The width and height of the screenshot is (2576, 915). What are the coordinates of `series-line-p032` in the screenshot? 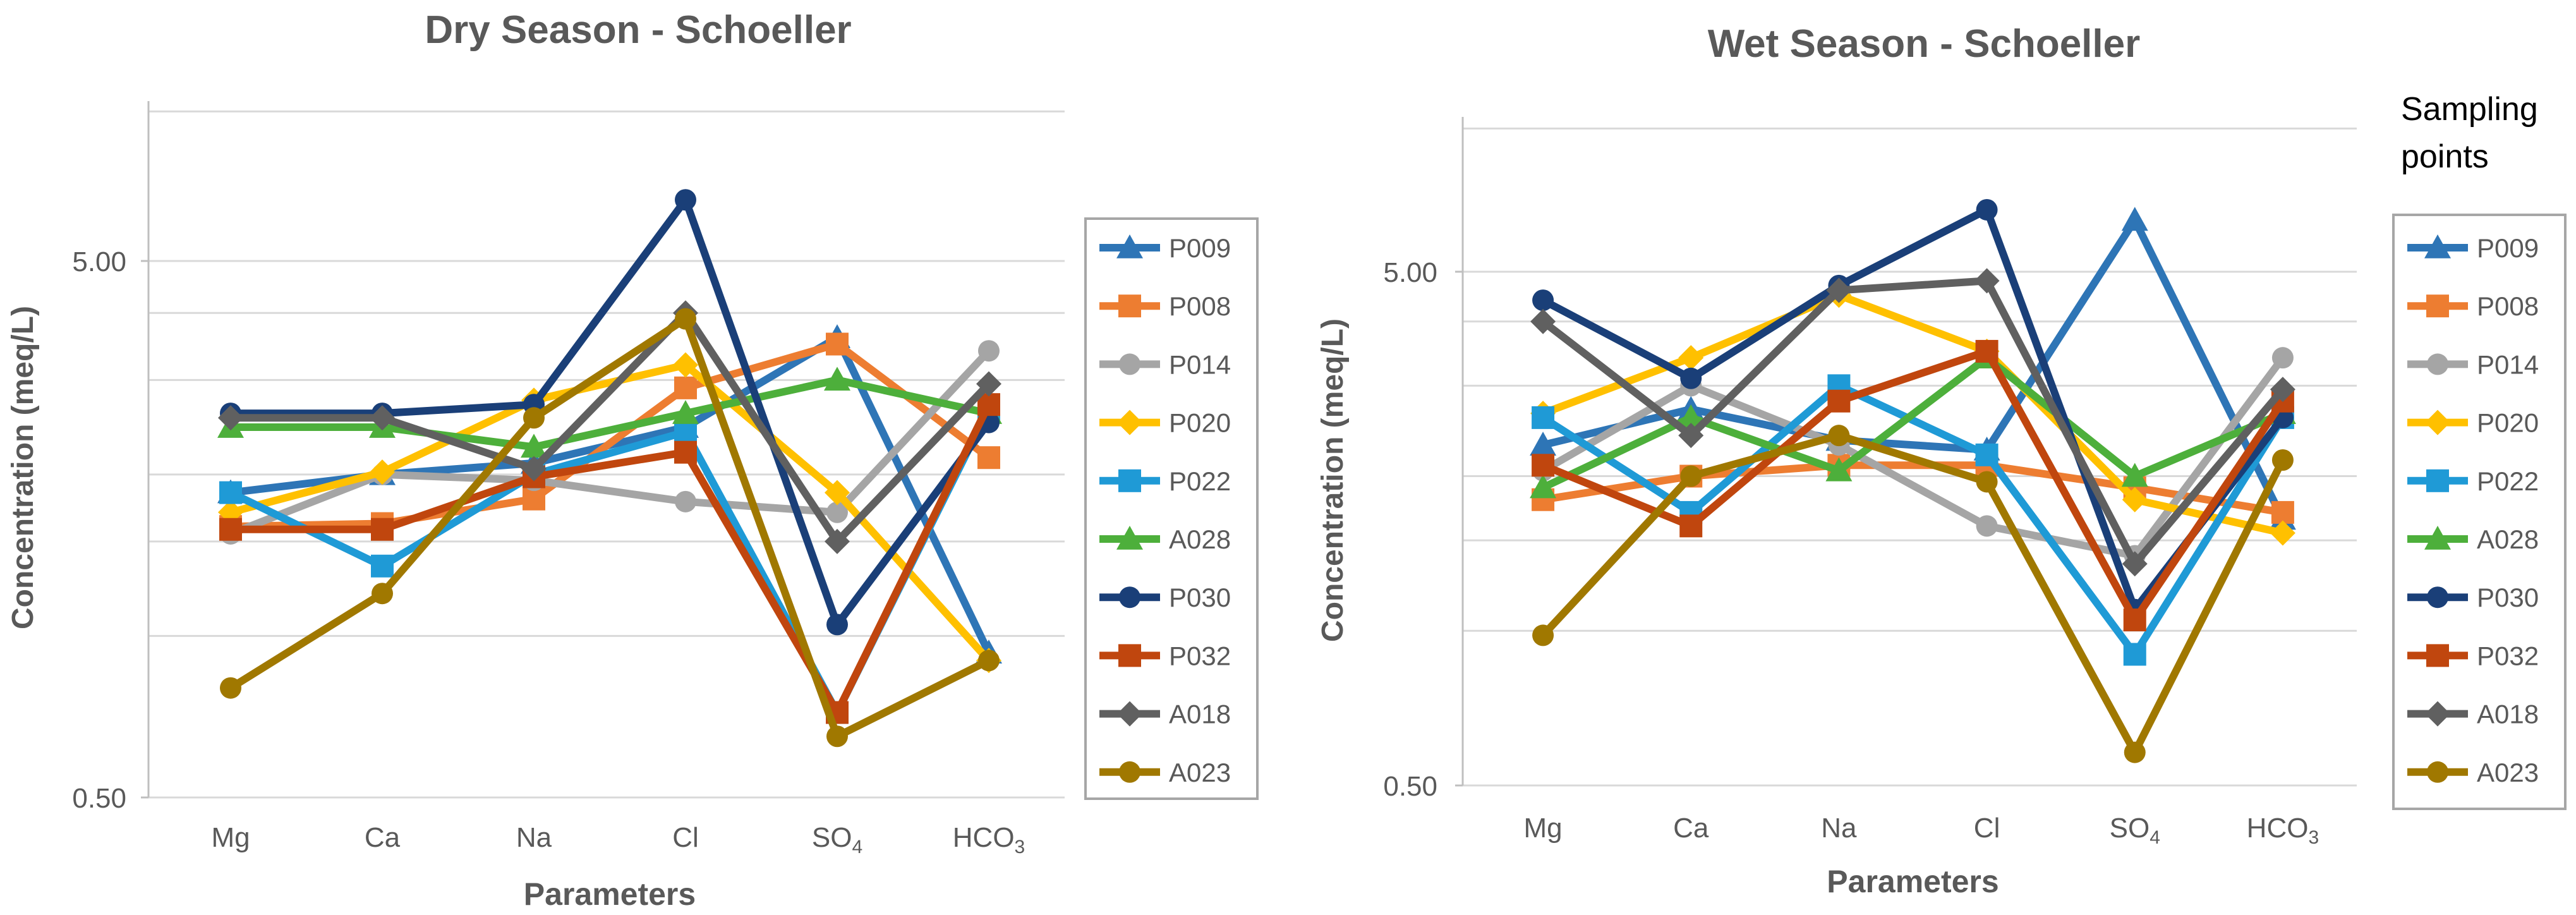 It's located at (1913, 485).